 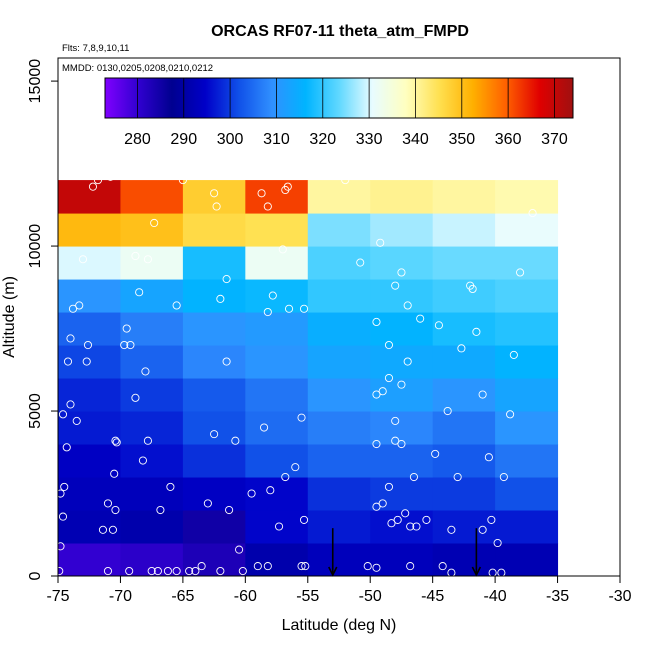 What do you see at coordinates (340, 31) in the screenshot?
I see `chart-title: ORCAS RF07-11 theta_atm_FMPD` at bounding box center [340, 31].